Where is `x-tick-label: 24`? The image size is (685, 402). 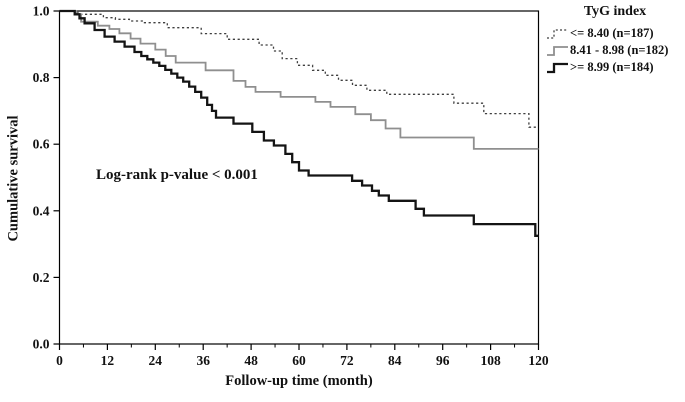
x-tick-label: 24 is located at coordinates (156, 360).